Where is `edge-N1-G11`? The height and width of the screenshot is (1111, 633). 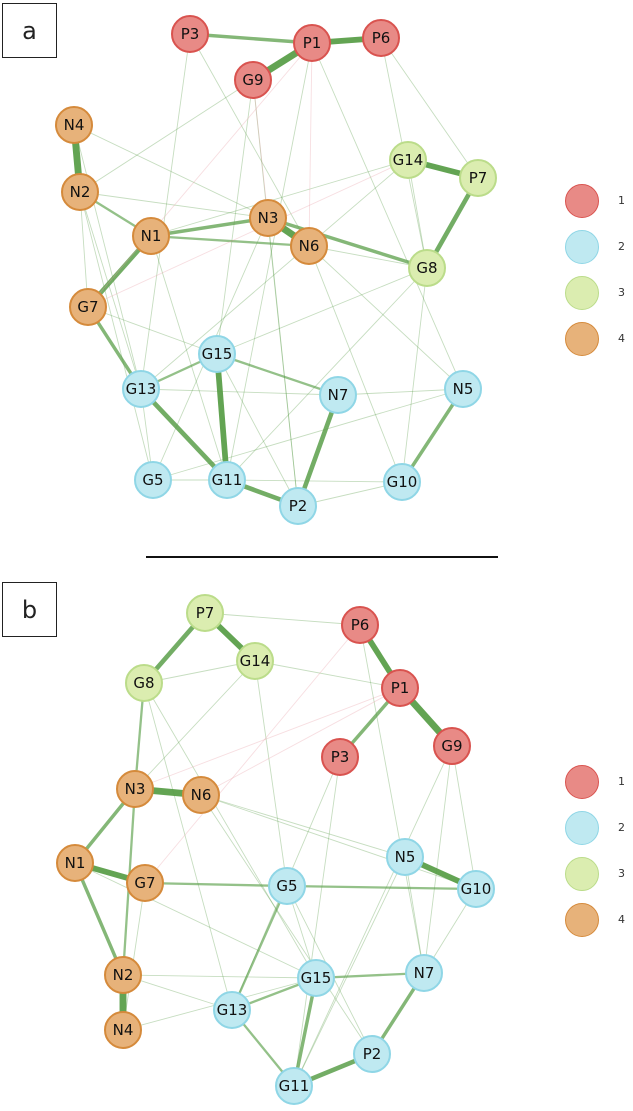
edge-N1-G11 is located at coordinates (189, 358).